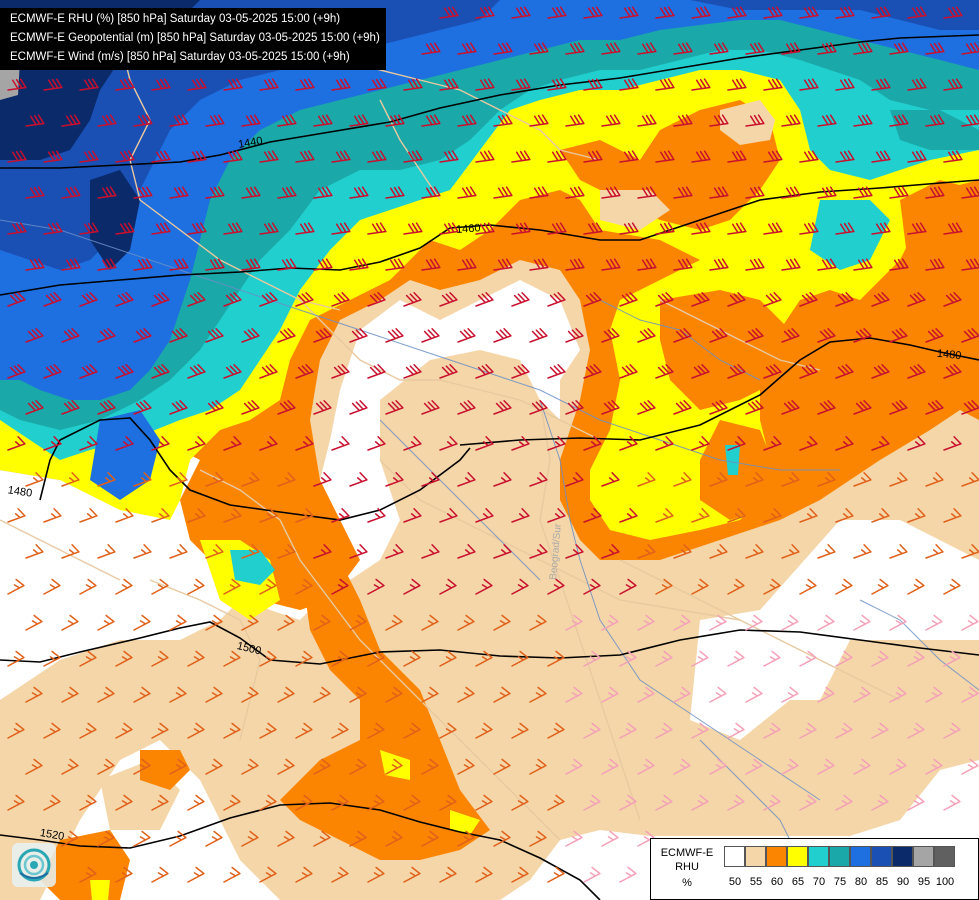  Describe the element at coordinates (556, 552) in the screenshot. I see `place-label-belgrade: Beograd/Sur` at that location.